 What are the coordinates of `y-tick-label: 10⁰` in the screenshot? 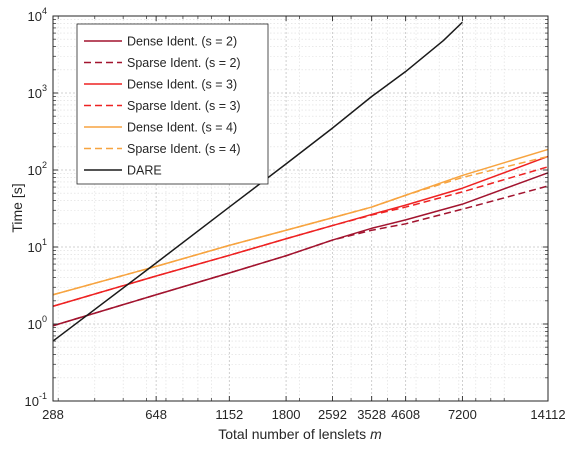 It's located at (37, 323).